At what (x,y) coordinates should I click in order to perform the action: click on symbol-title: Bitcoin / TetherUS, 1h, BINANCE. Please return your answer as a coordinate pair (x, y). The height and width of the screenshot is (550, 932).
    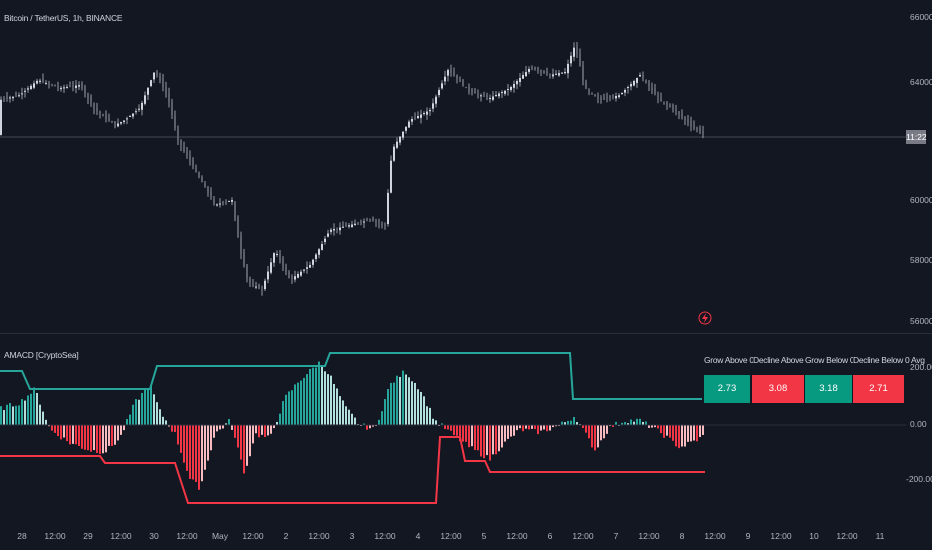
    Looking at the image, I should click on (63, 18).